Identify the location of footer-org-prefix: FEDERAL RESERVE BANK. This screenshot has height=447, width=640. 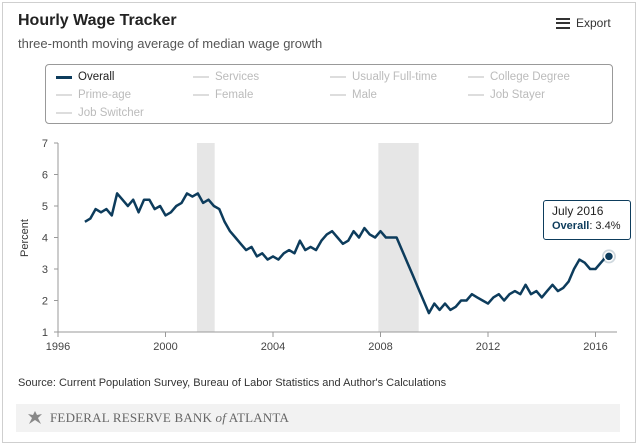
(133, 417).